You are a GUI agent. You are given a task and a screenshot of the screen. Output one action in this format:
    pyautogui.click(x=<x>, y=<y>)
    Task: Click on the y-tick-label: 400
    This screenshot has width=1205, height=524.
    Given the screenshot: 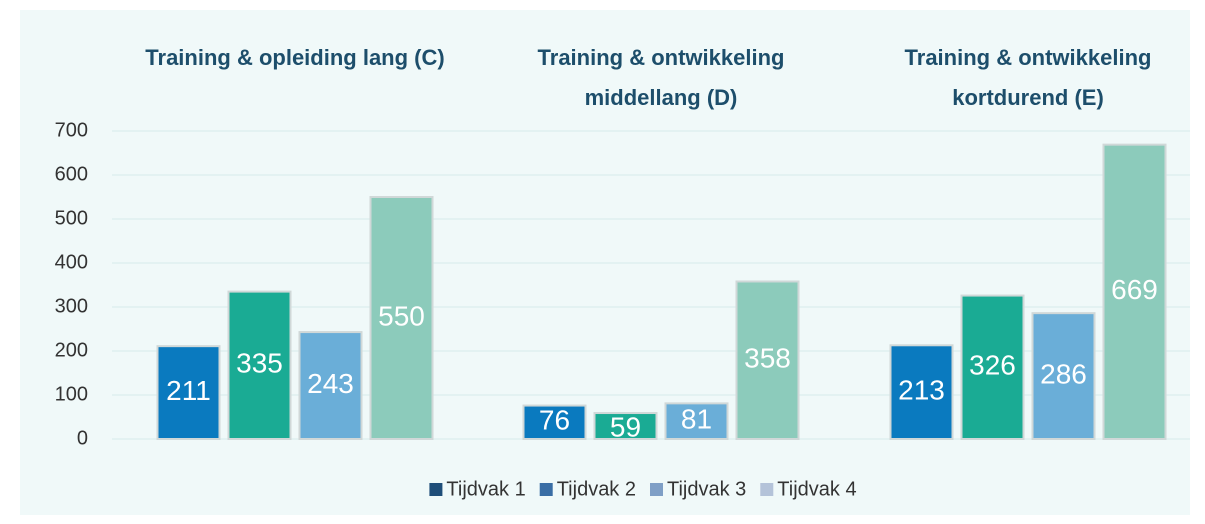 What is the action you would take?
    pyautogui.click(x=71, y=262)
    